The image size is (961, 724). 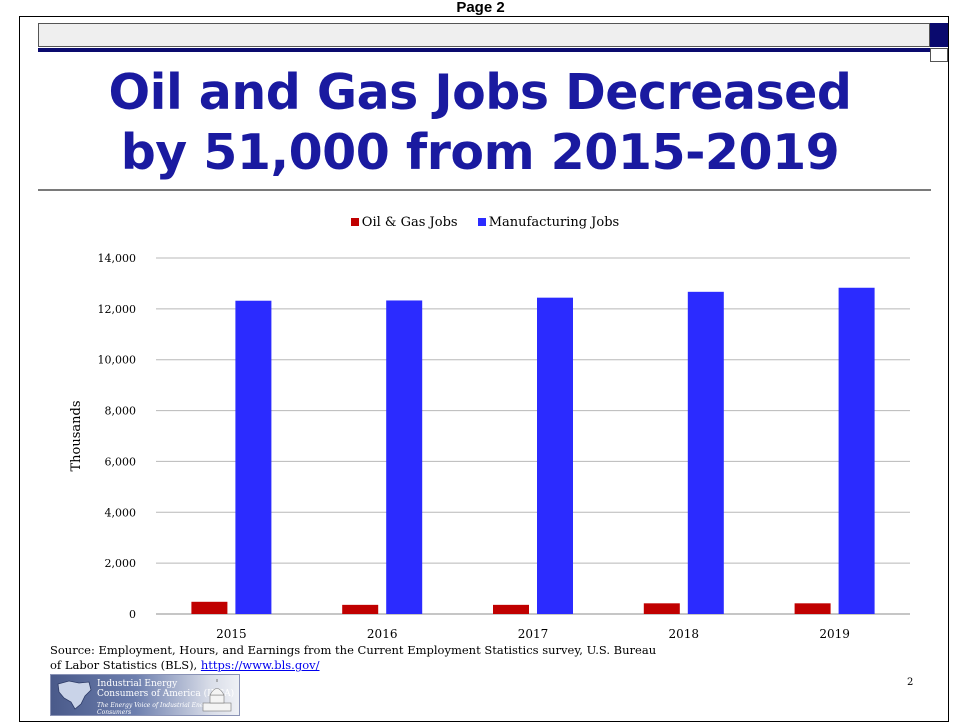 I want to click on capitol-building-icon, so click(x=217, y=695).